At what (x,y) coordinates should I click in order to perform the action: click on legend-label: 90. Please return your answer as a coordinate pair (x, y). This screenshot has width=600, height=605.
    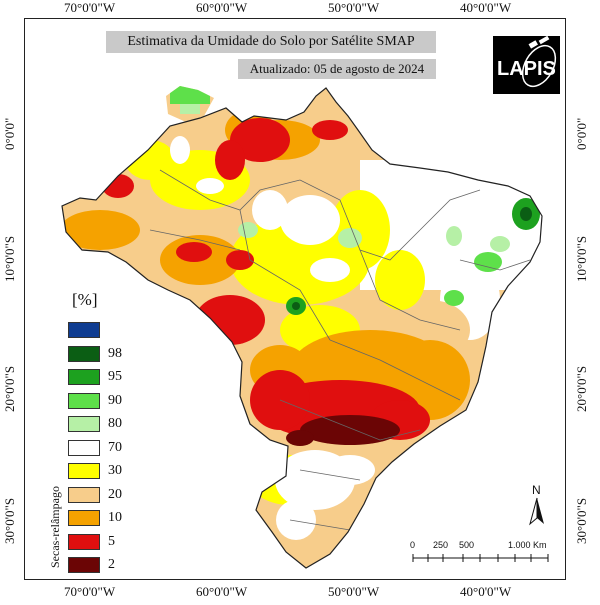
    Looking at the image, I should click on (115, 400).